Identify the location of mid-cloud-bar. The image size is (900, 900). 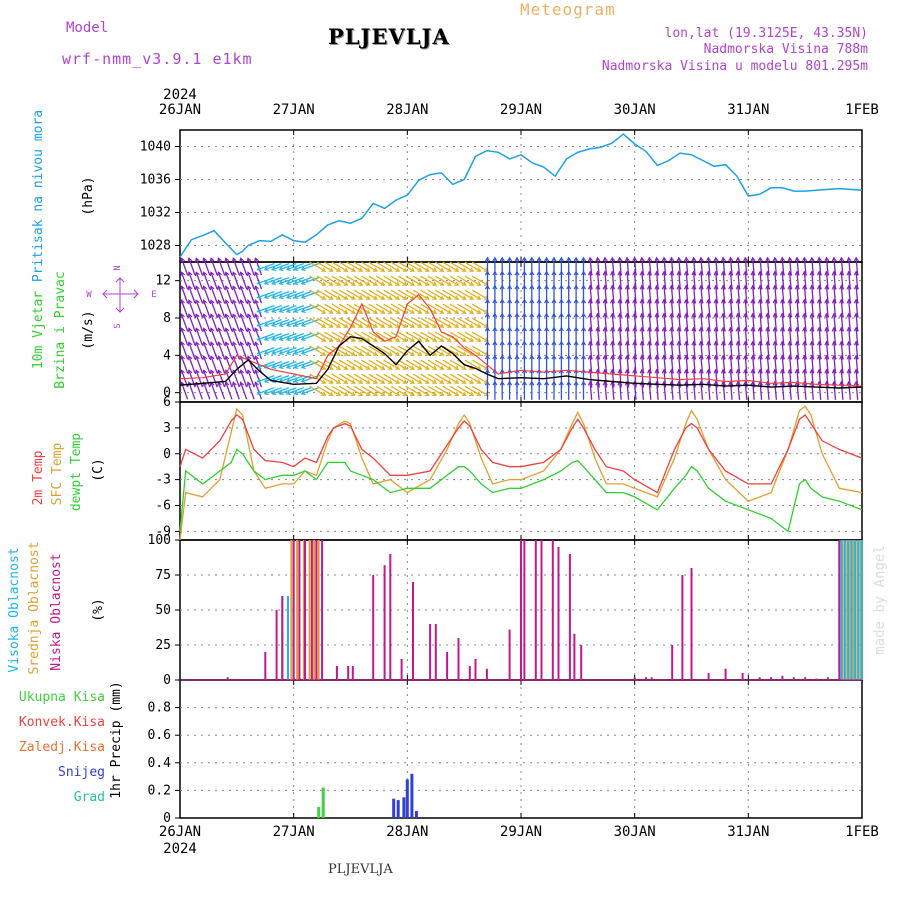
(857, 610).